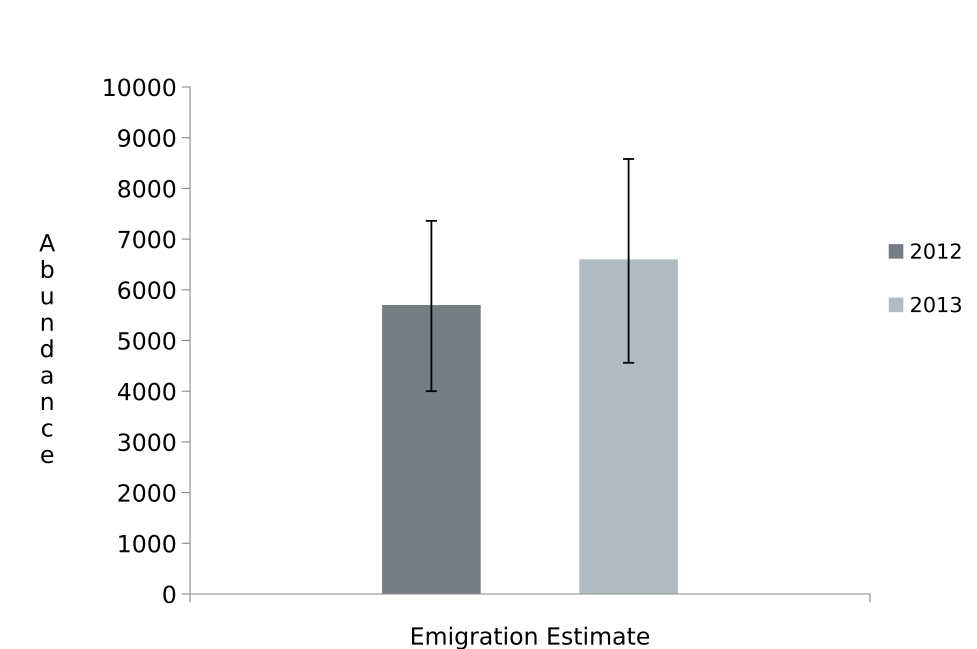 This screenshot has height=649, width=977. I want to click on legend-label: 2012, so click(936, 251).